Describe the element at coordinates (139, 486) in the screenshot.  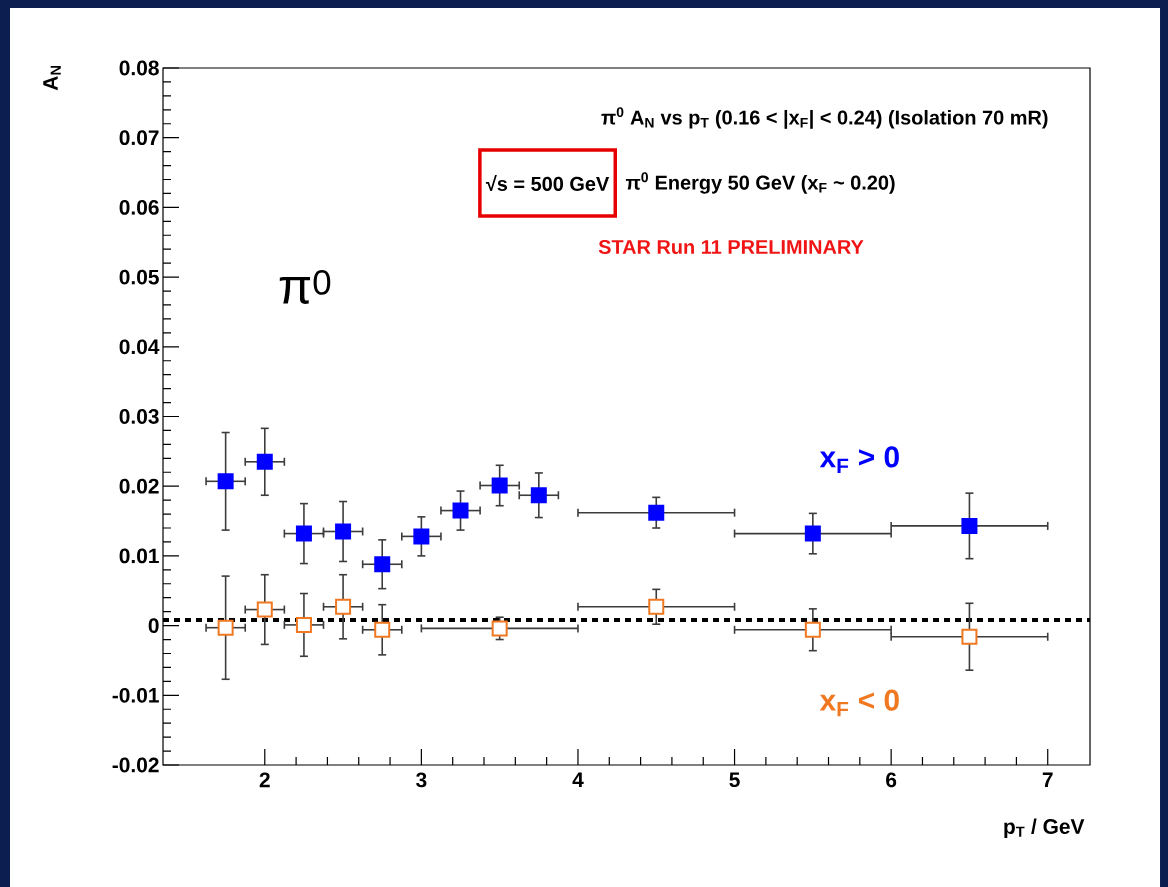
I see `y-tick-label: 0.02` at that location.